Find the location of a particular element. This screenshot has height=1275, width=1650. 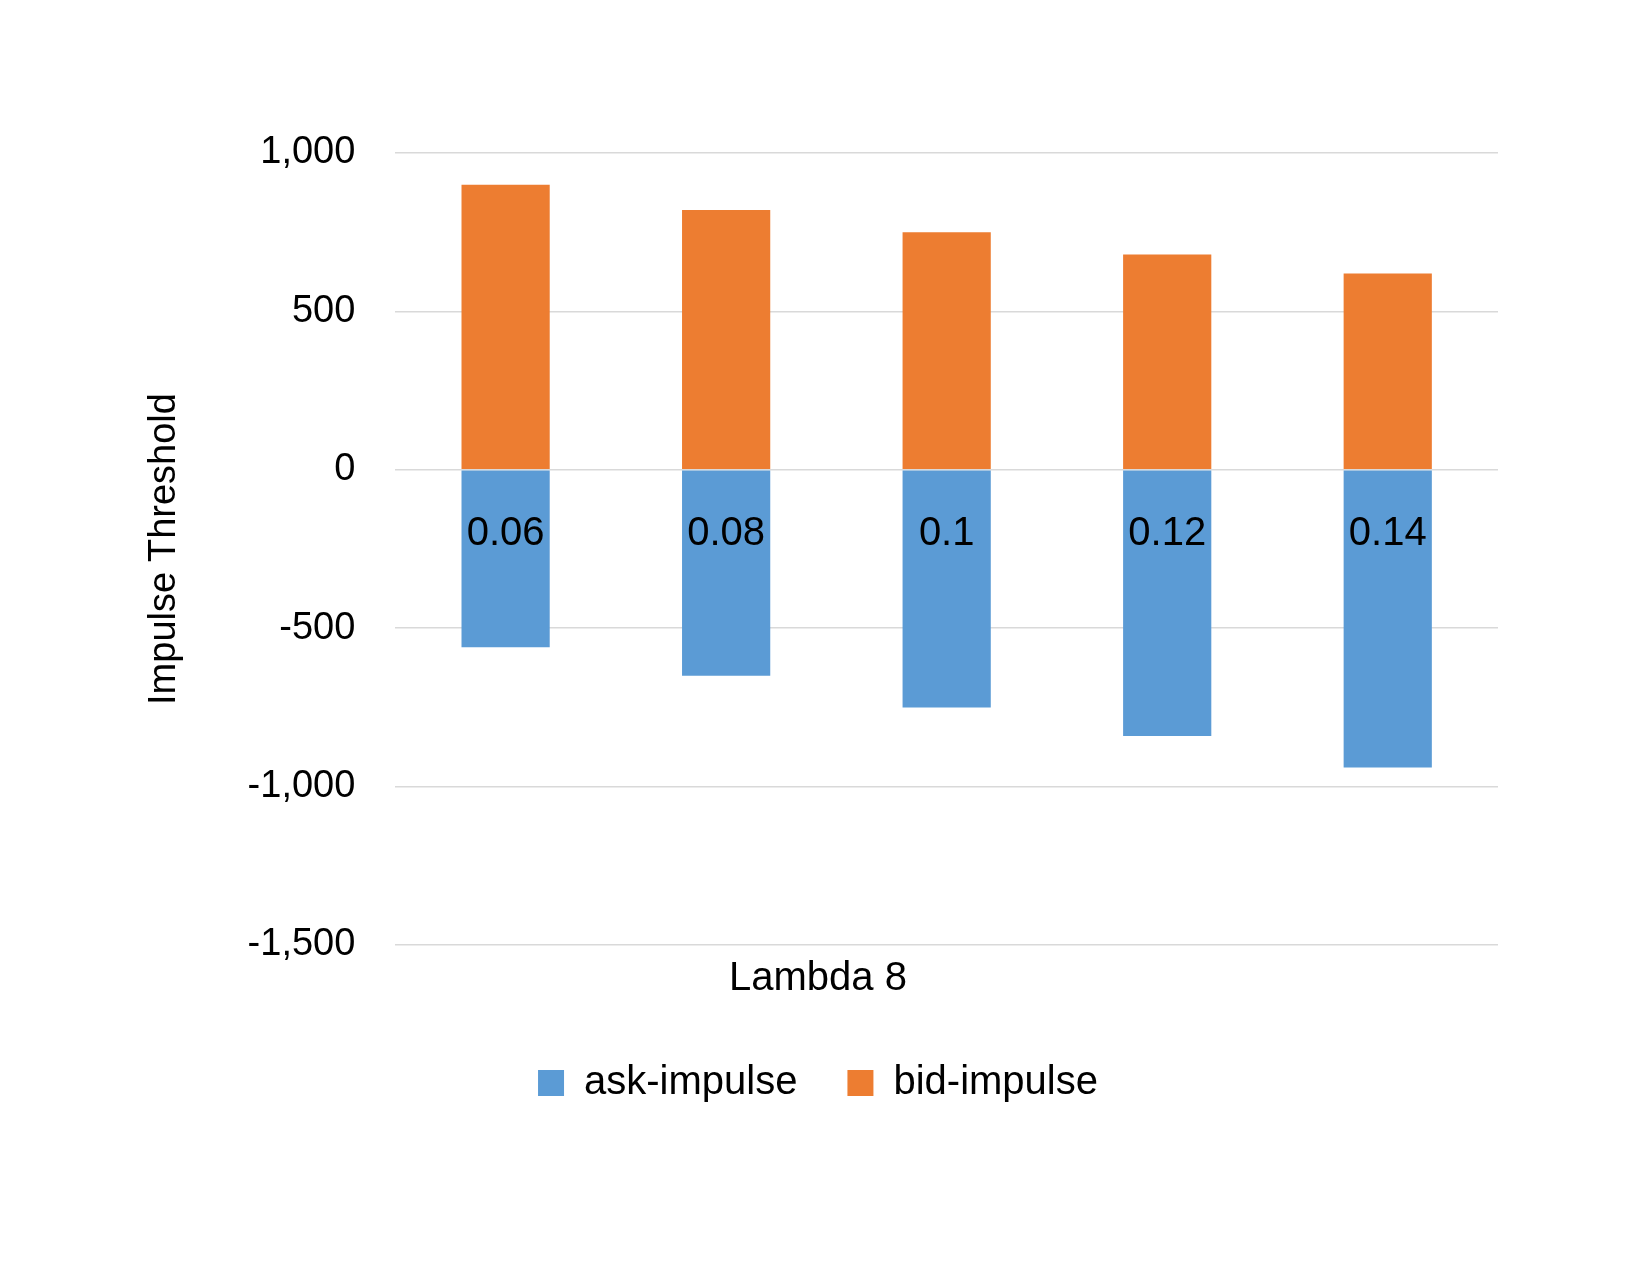

x-tick-label: 0.14 is located at coordinates (1387, 530).